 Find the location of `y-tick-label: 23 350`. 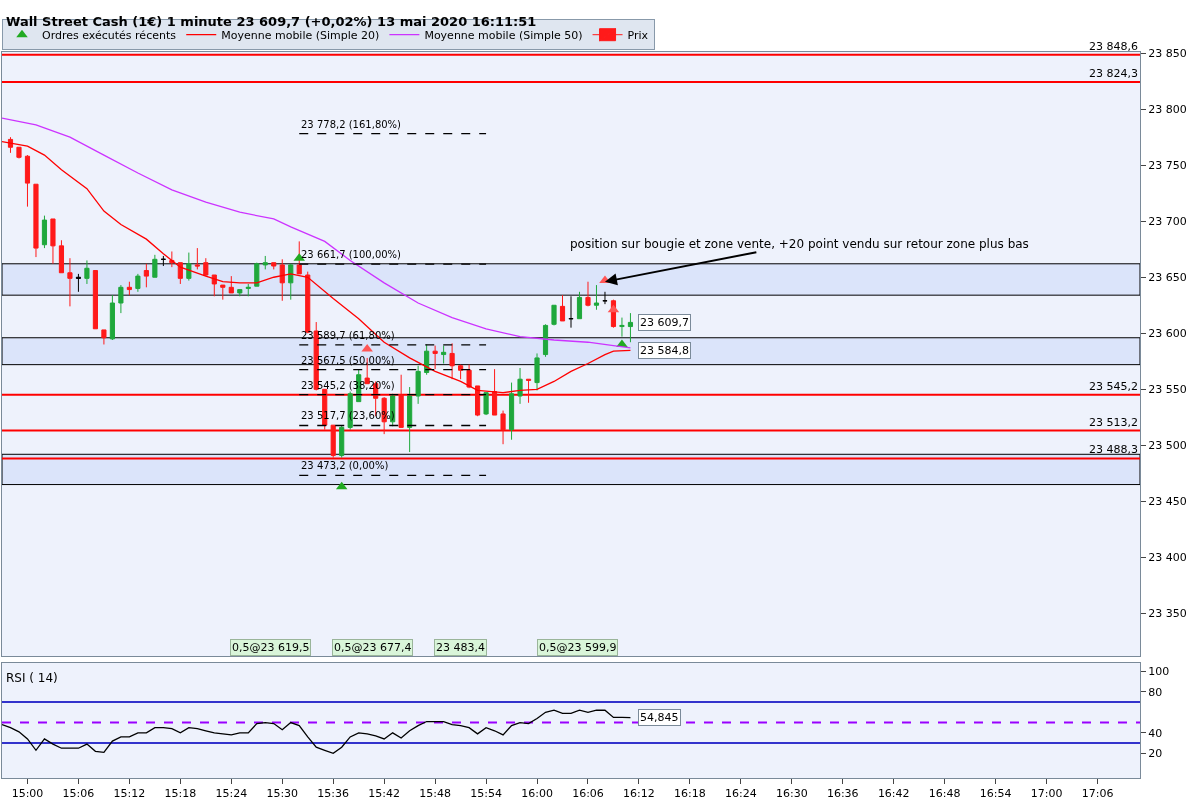

y-tick-label: 23 350 is located at coordinates (1167, 614).